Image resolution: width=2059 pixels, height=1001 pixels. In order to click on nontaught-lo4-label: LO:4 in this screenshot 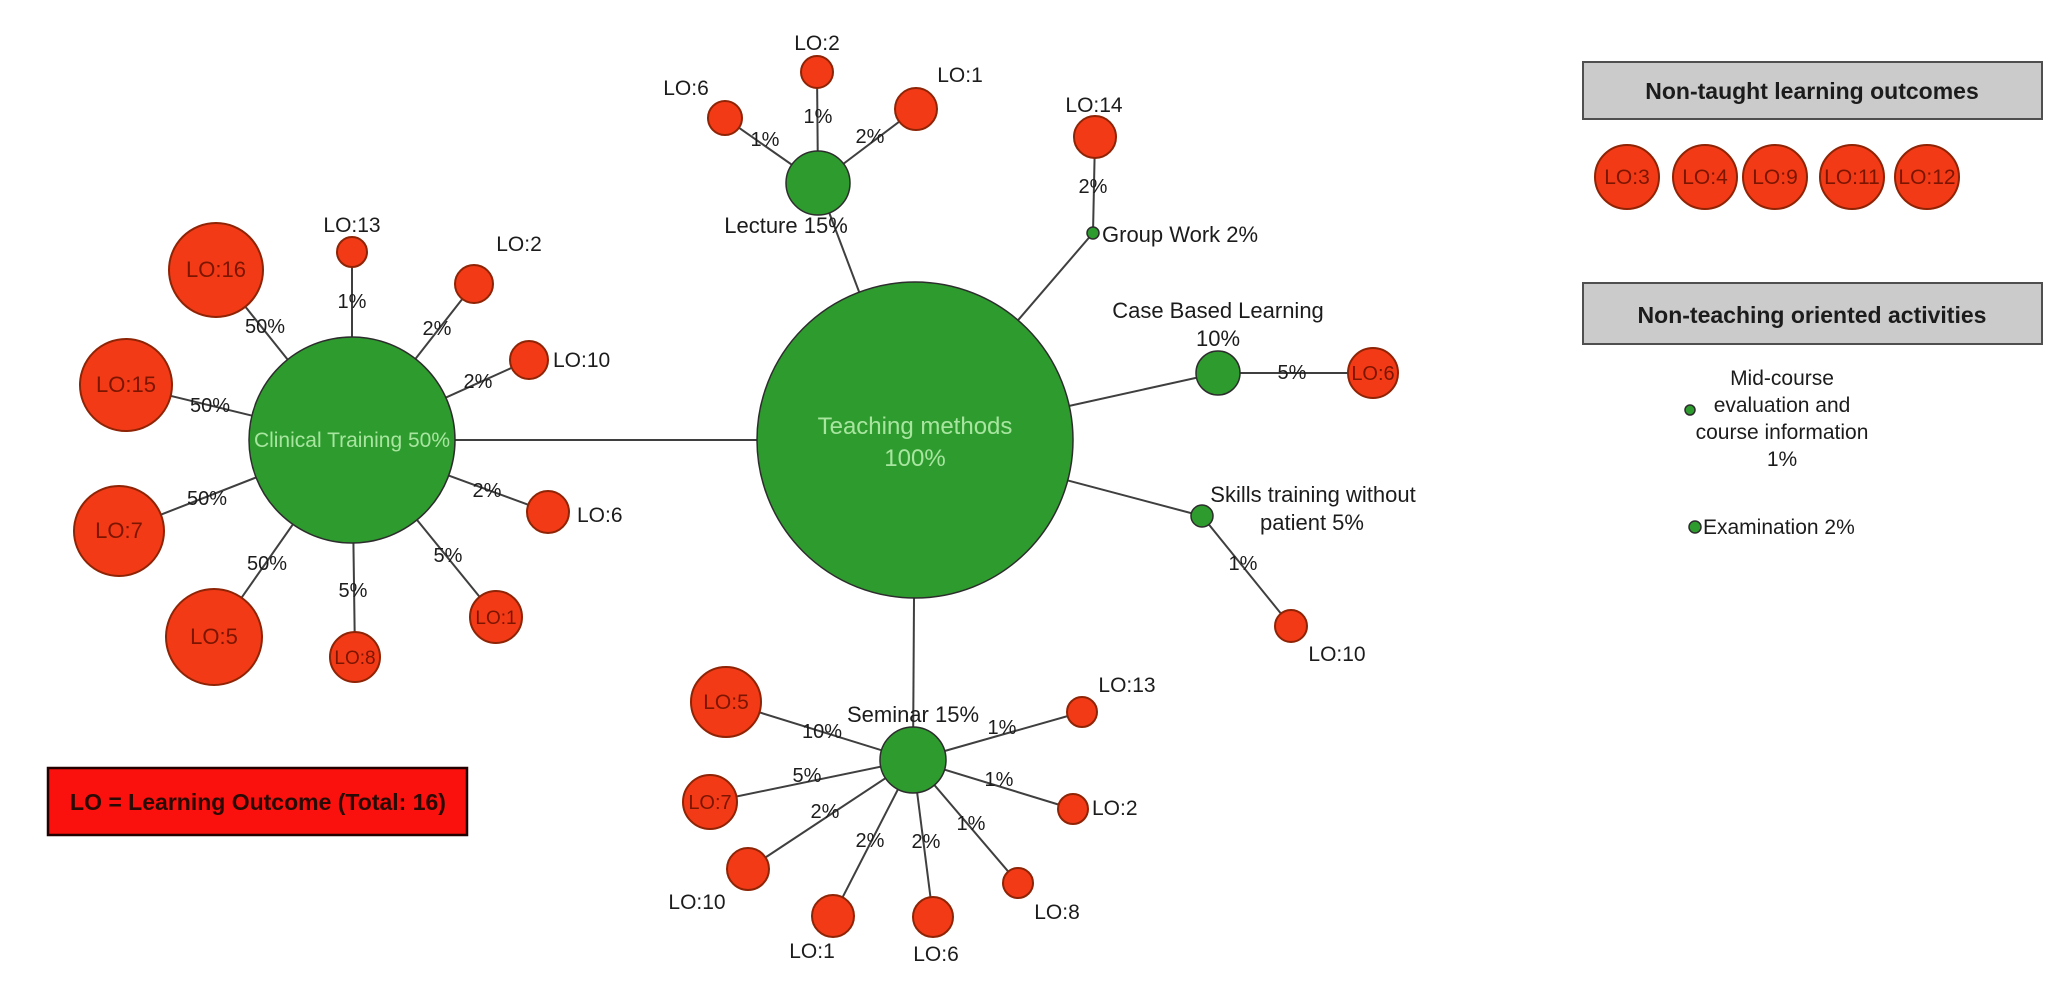, I will do `click(1705, 177)`.